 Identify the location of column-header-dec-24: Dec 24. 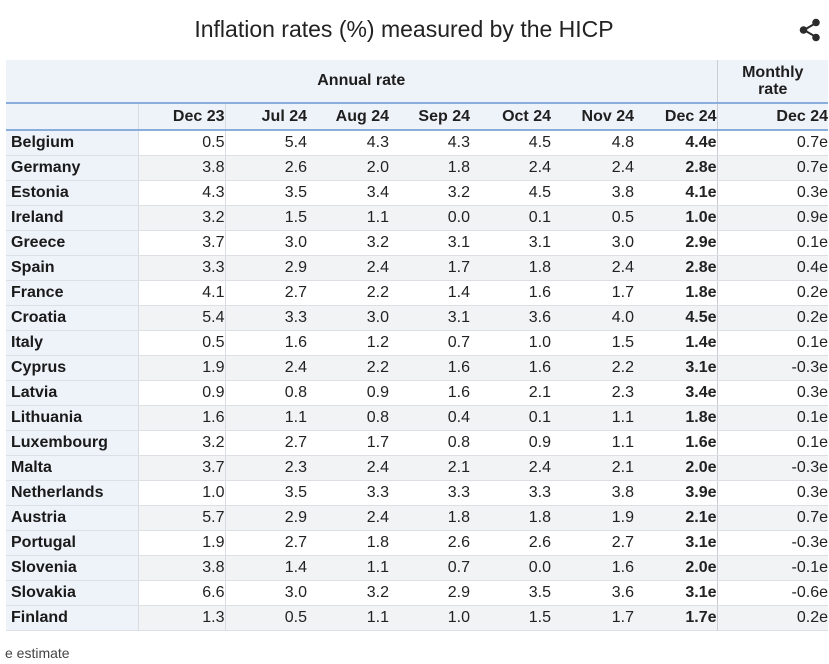
(676, 117).